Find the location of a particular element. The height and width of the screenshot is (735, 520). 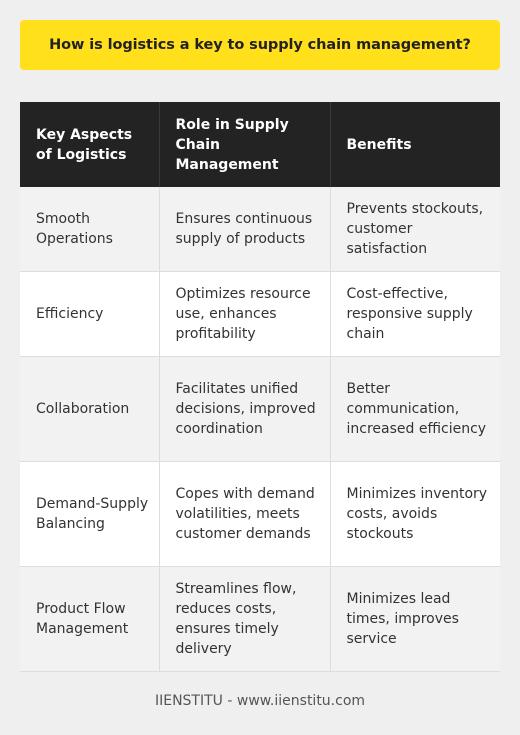

cell-aspect: Smooth Operations is located at coordinates (90, 229).